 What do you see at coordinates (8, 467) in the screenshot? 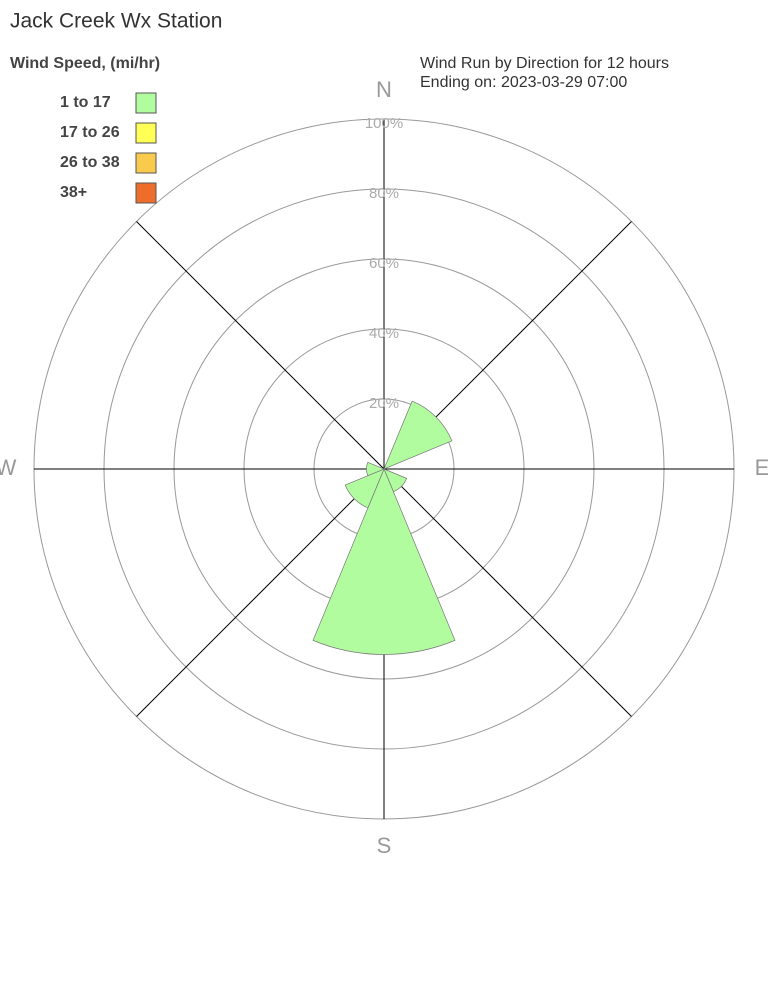
I see `direction-label: W` at bounding box center [8, 467].